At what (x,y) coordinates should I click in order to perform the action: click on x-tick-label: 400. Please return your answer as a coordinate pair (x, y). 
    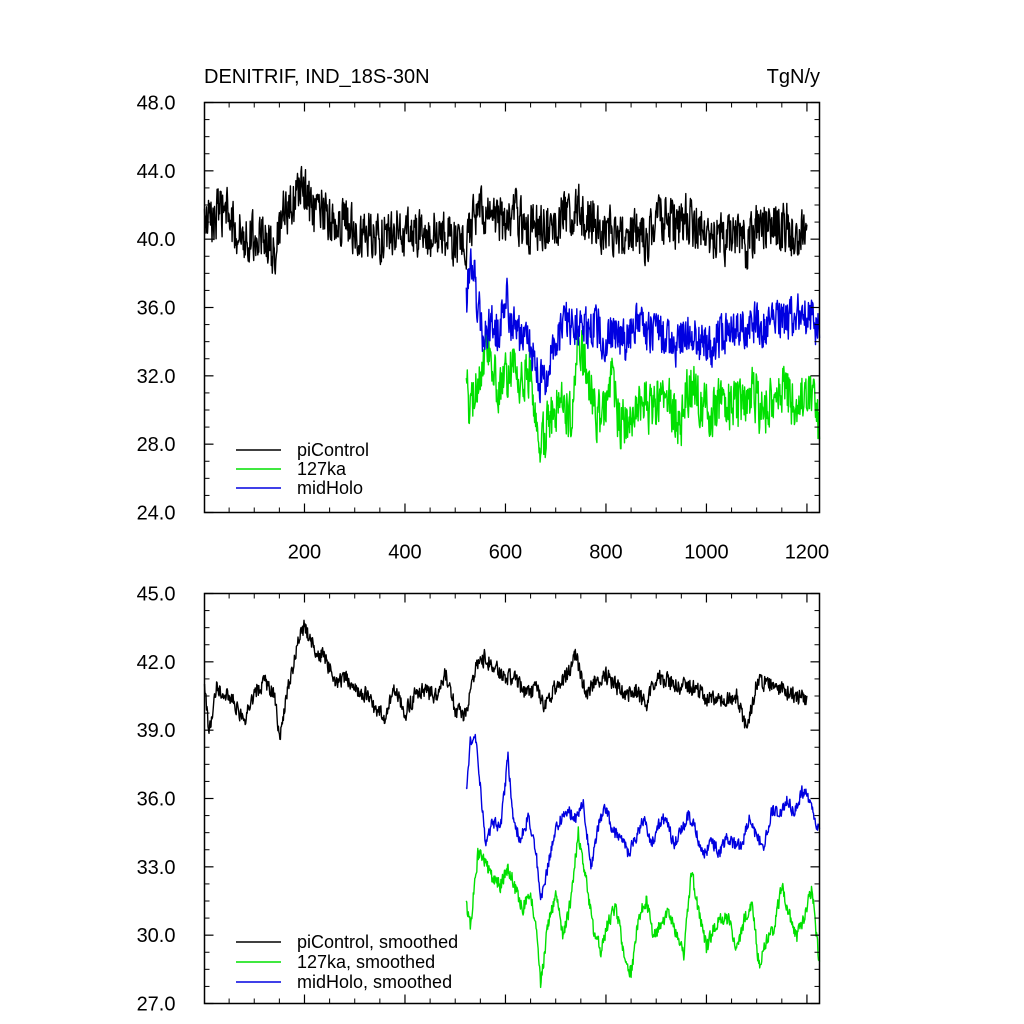
    Looking at the image, I should click on (404, 553).